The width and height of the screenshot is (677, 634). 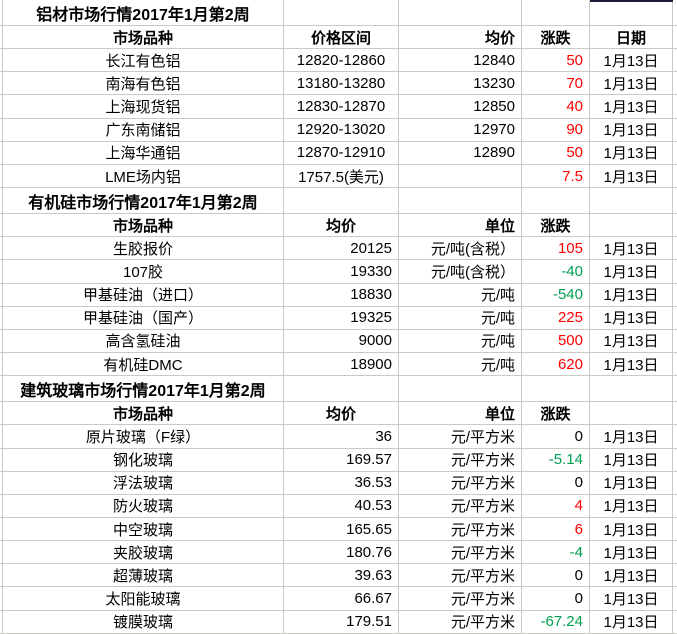 What do you see at coordinates (341, 38) in the screenshot?
I see `col-header-price-range: 价格区间` at bounding box center [341, 38].